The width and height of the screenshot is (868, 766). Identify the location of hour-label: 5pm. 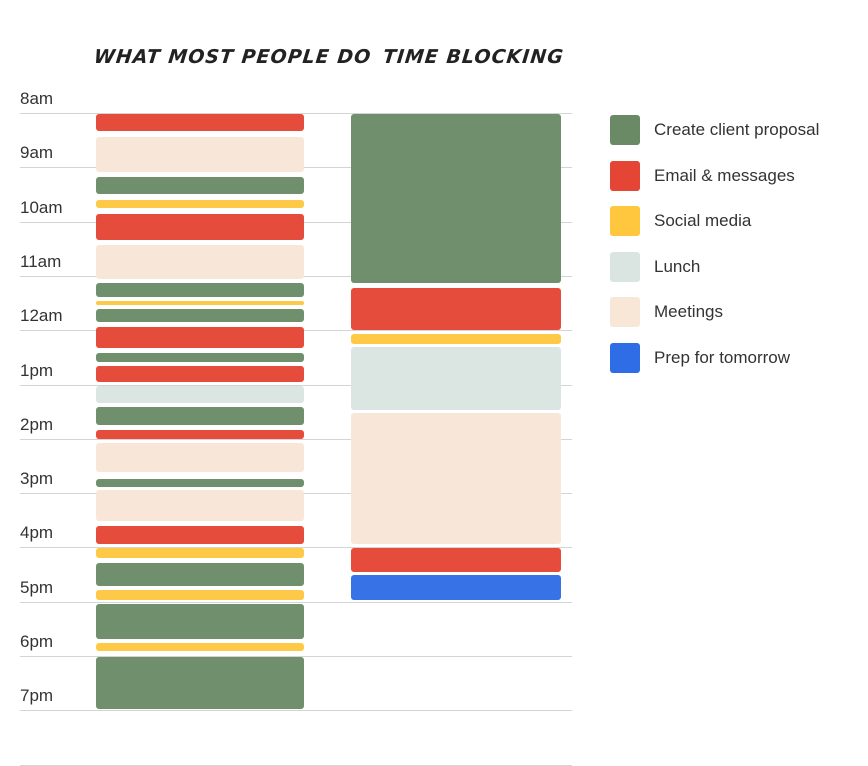
(37, 587).